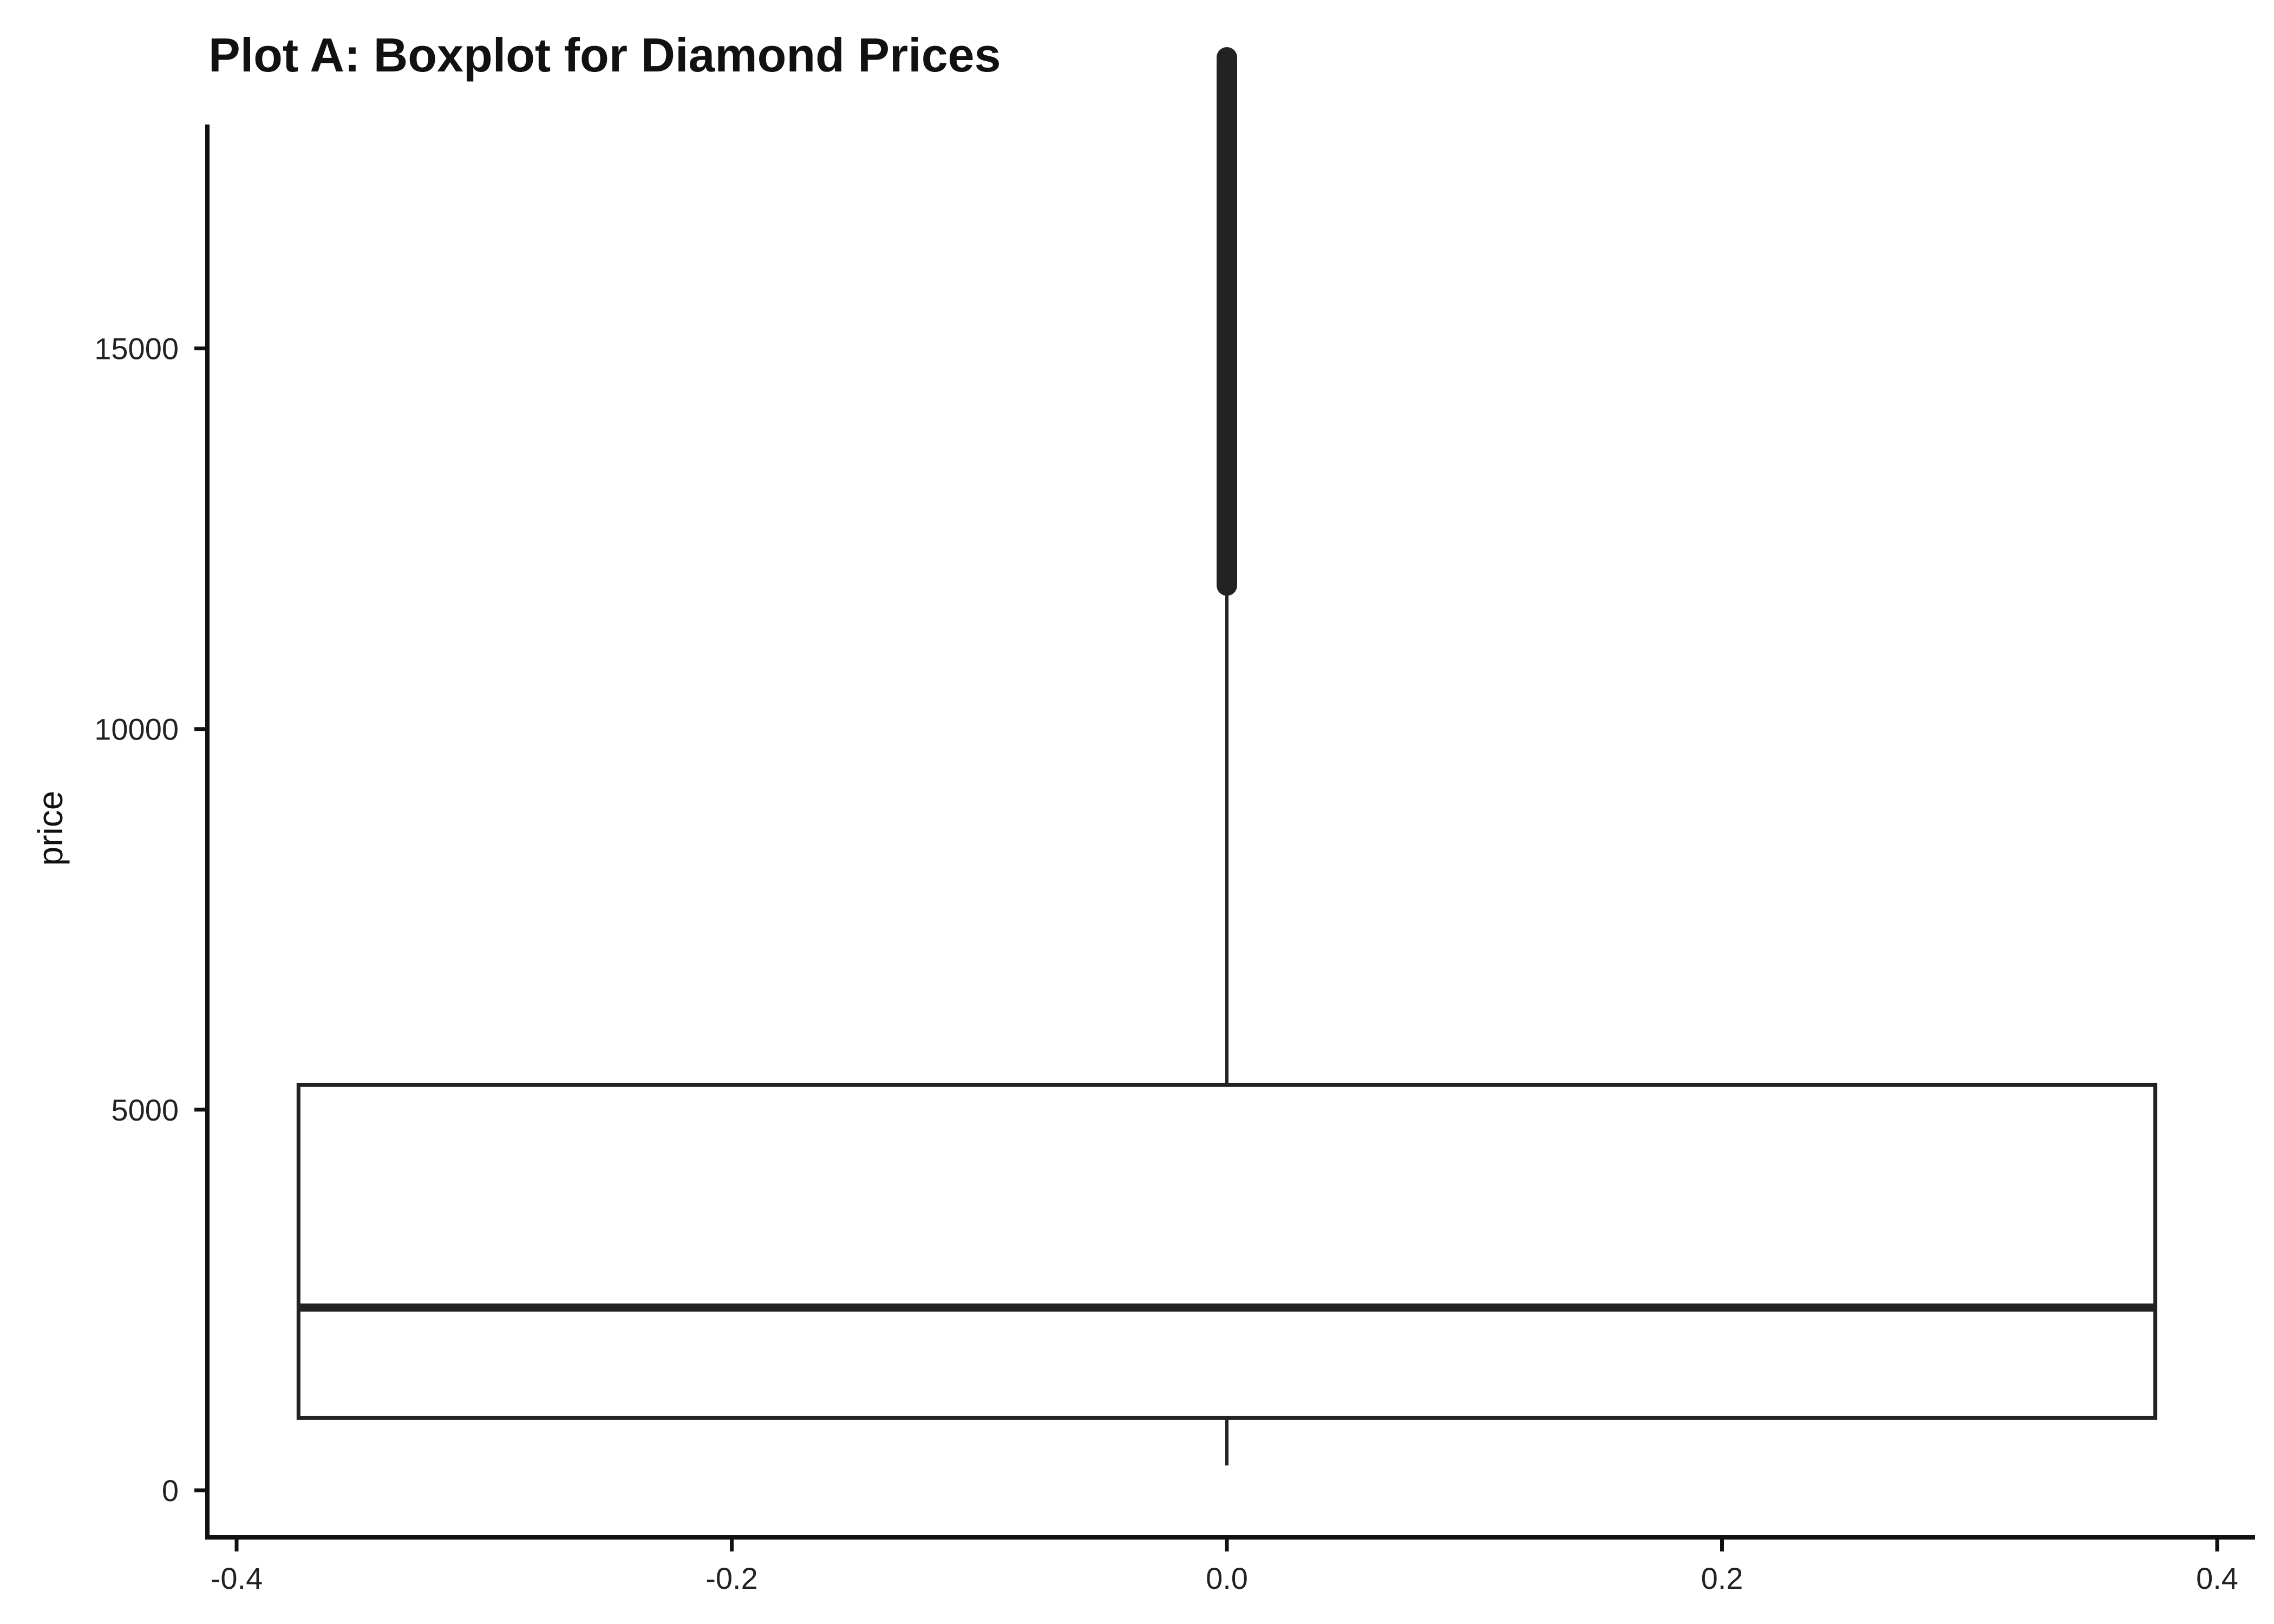 The height and width of the screenshot is (1624, 2274). I want to click on x-tick-label: -0.4, so click(237, 1578).